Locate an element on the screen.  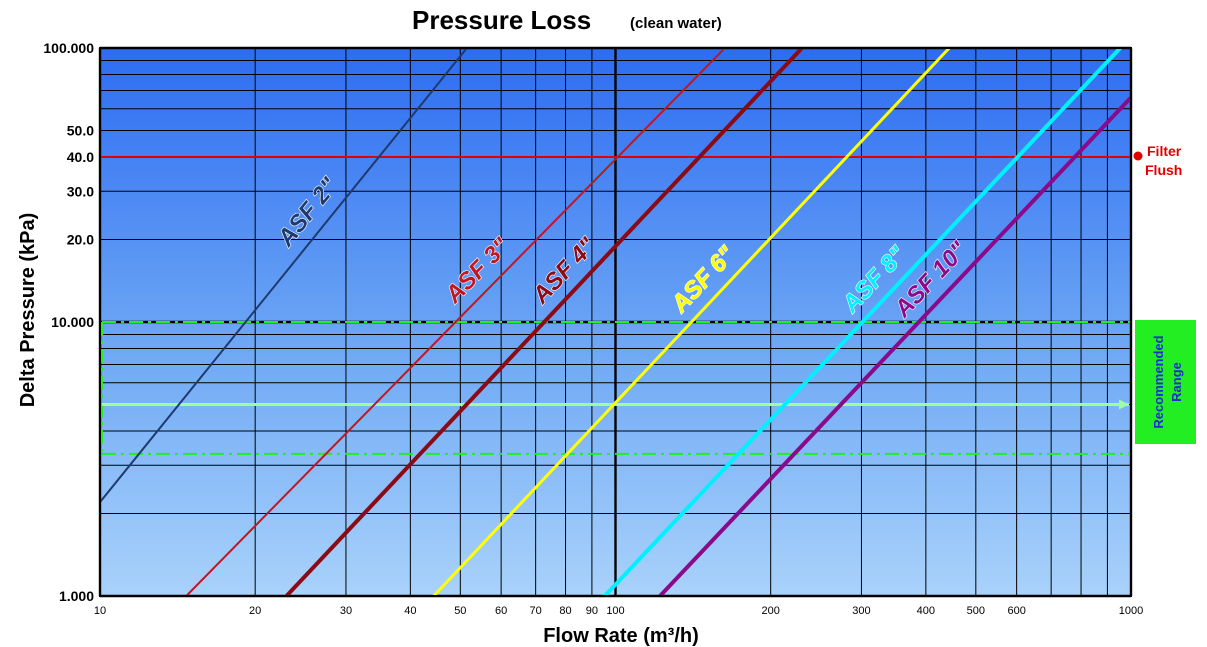
y-tick-label: 40.0 is located at coordinates (80, 157).